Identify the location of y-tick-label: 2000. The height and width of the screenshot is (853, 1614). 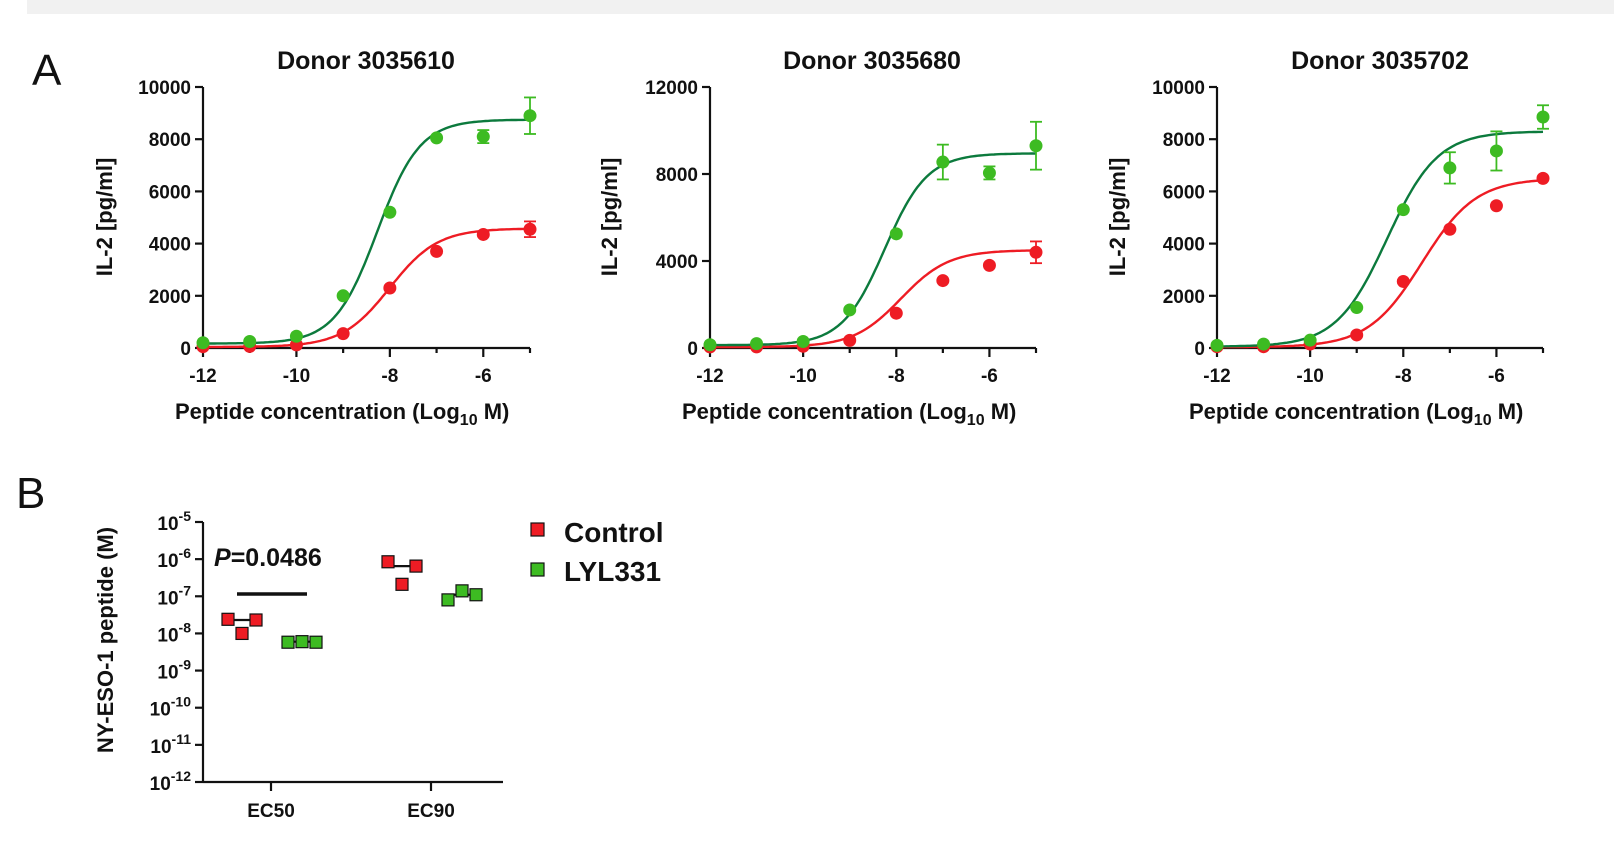
(1184, 297).